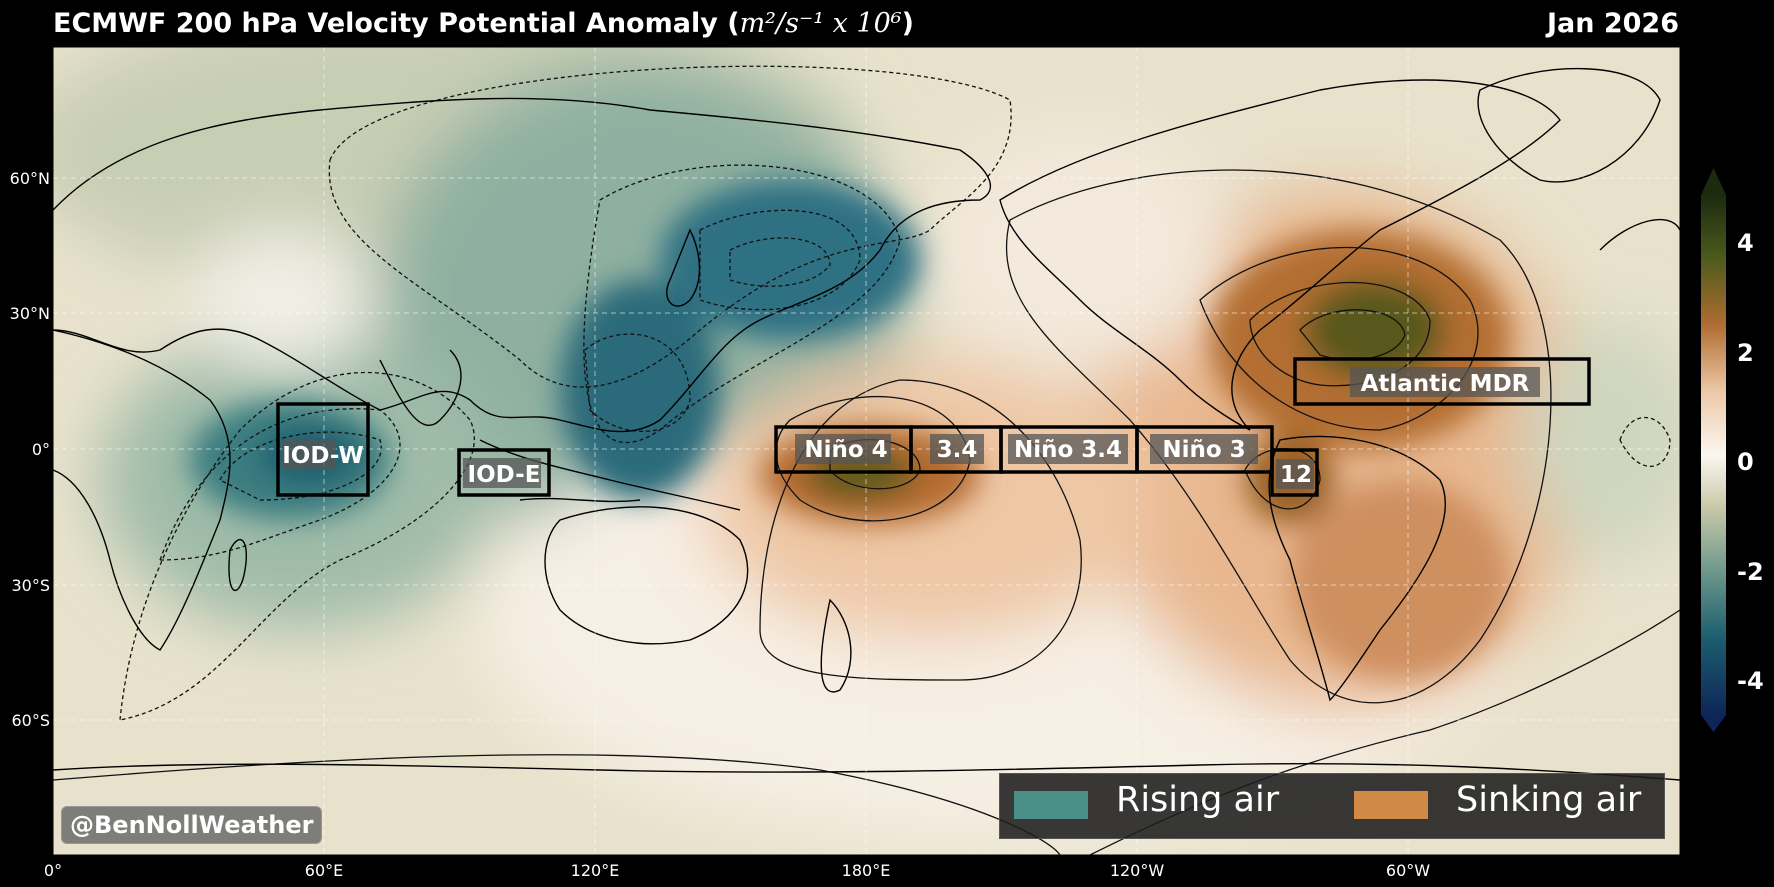  What do you see at coordinates (1745, 353) in the screenshot?
I see `colorbar-tick: 2` at bounding box center [1745, 353].